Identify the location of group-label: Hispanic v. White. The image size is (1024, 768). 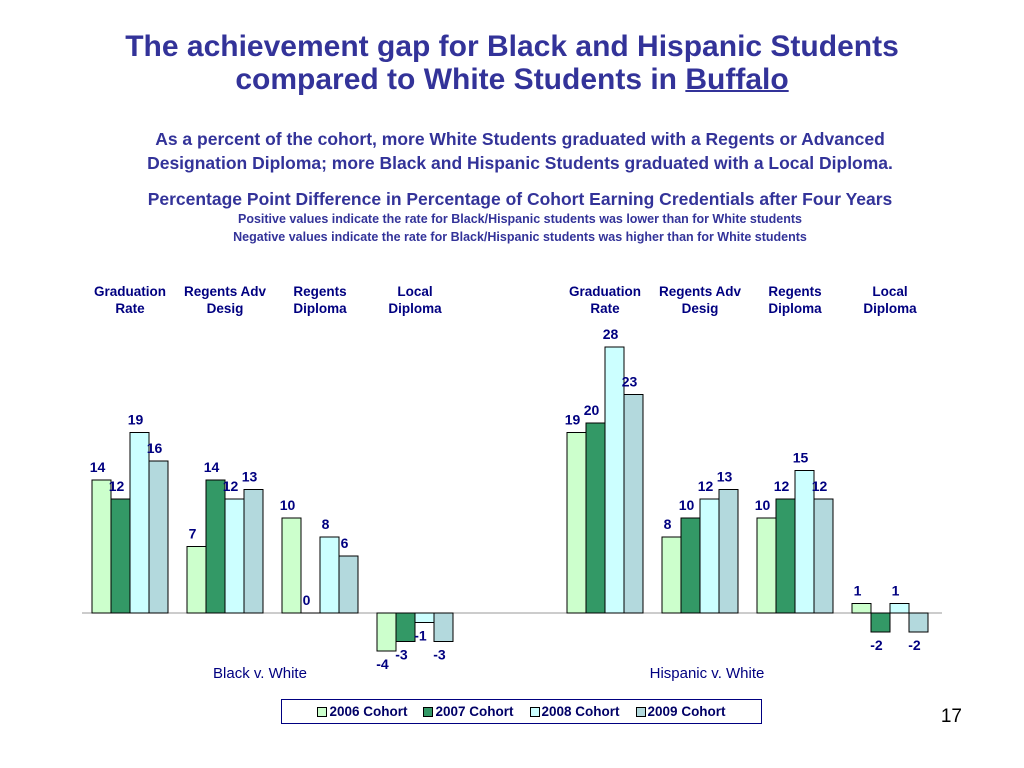
(707, 673).